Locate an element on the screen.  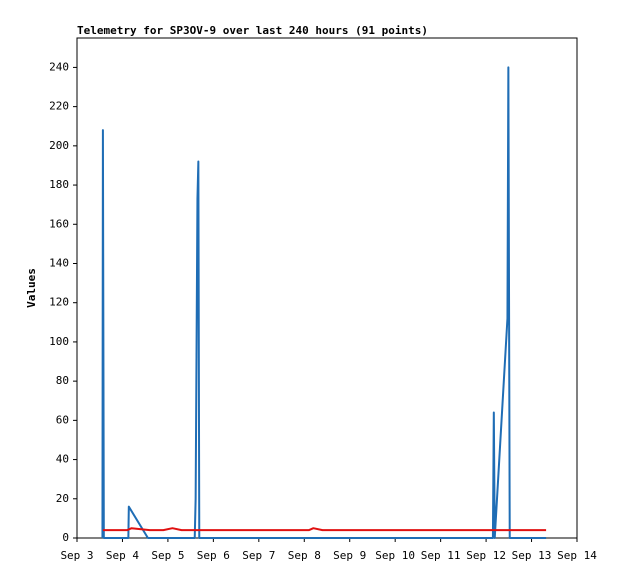
x-tick-label: Sep 3 is located at coordinates (76, 555).